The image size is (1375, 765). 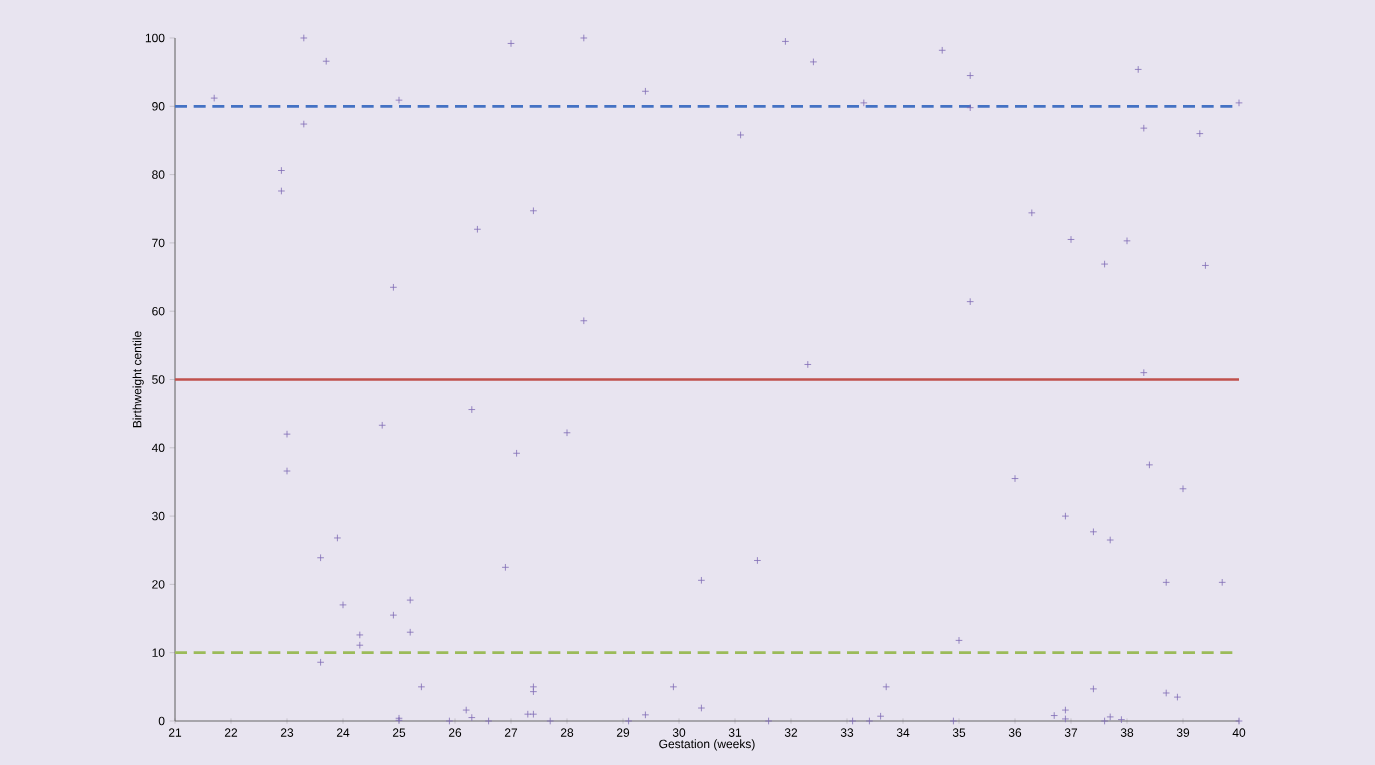 What do you see at coordinates (791, 732) in the screenshot?
I see `x-tick-label: 32` at bounding box center [791, 732].